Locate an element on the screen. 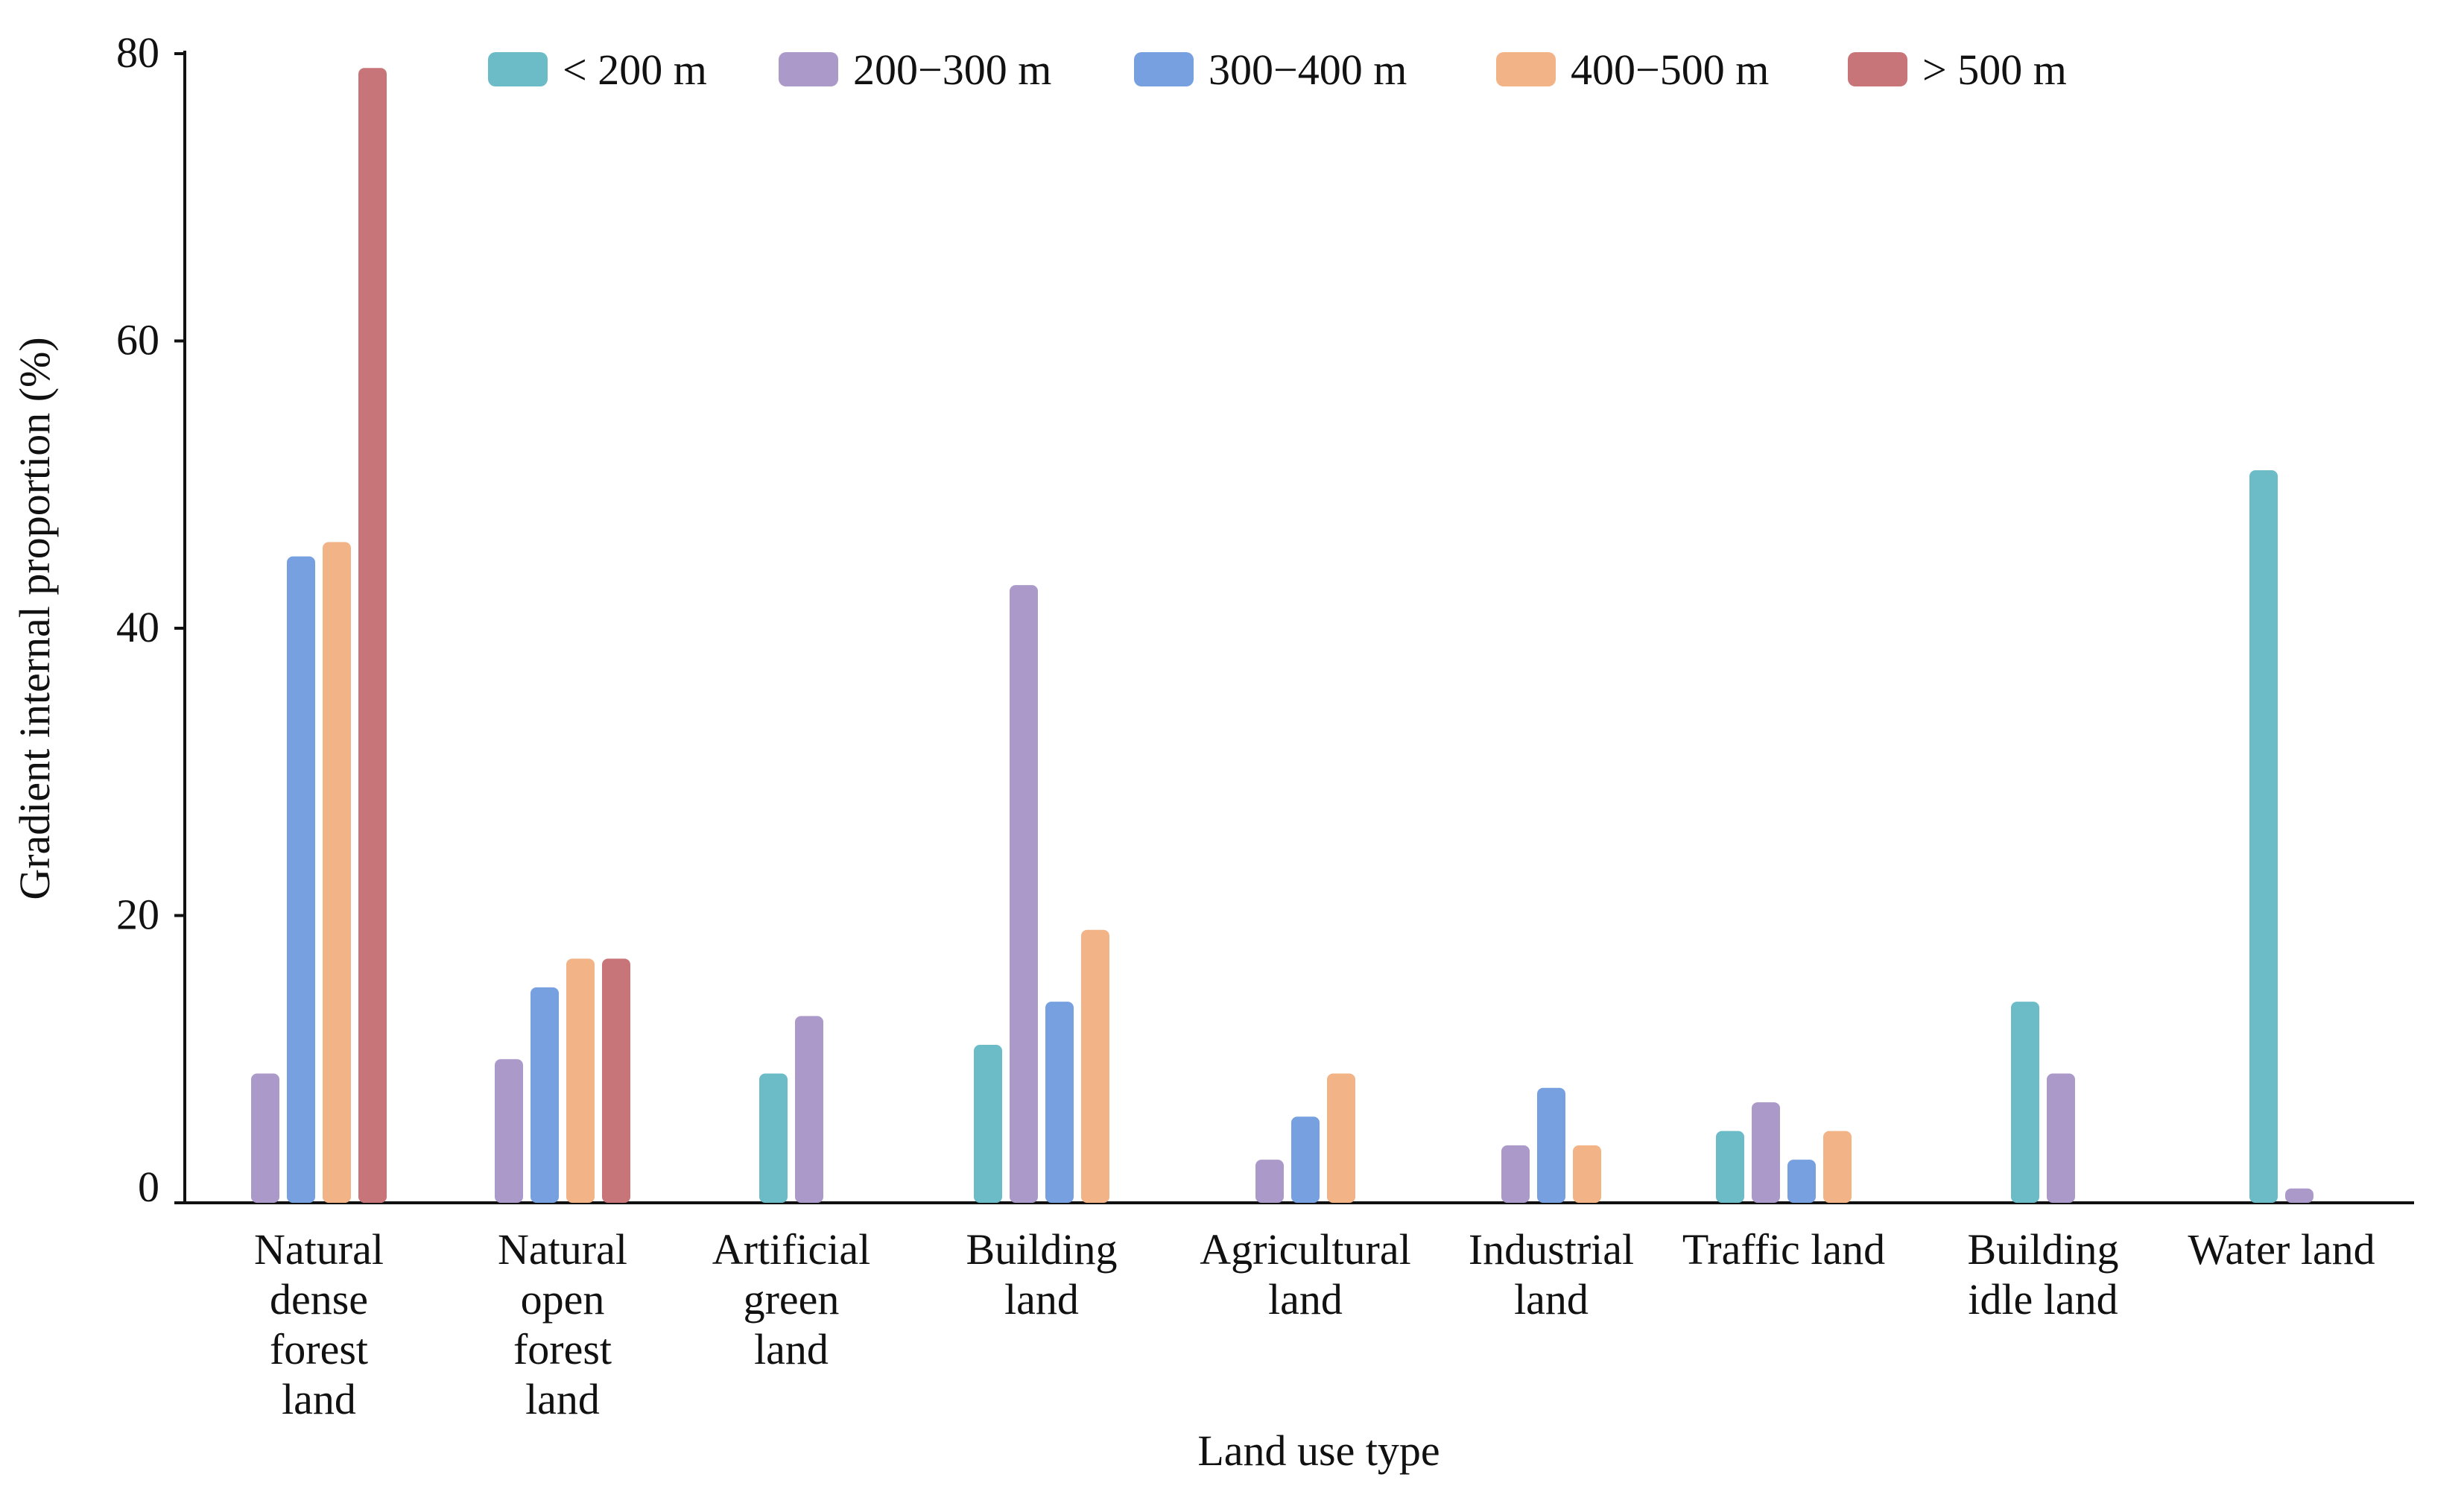  x-tick-label: Natural dense forest land is located at coordinates (319, 1324).